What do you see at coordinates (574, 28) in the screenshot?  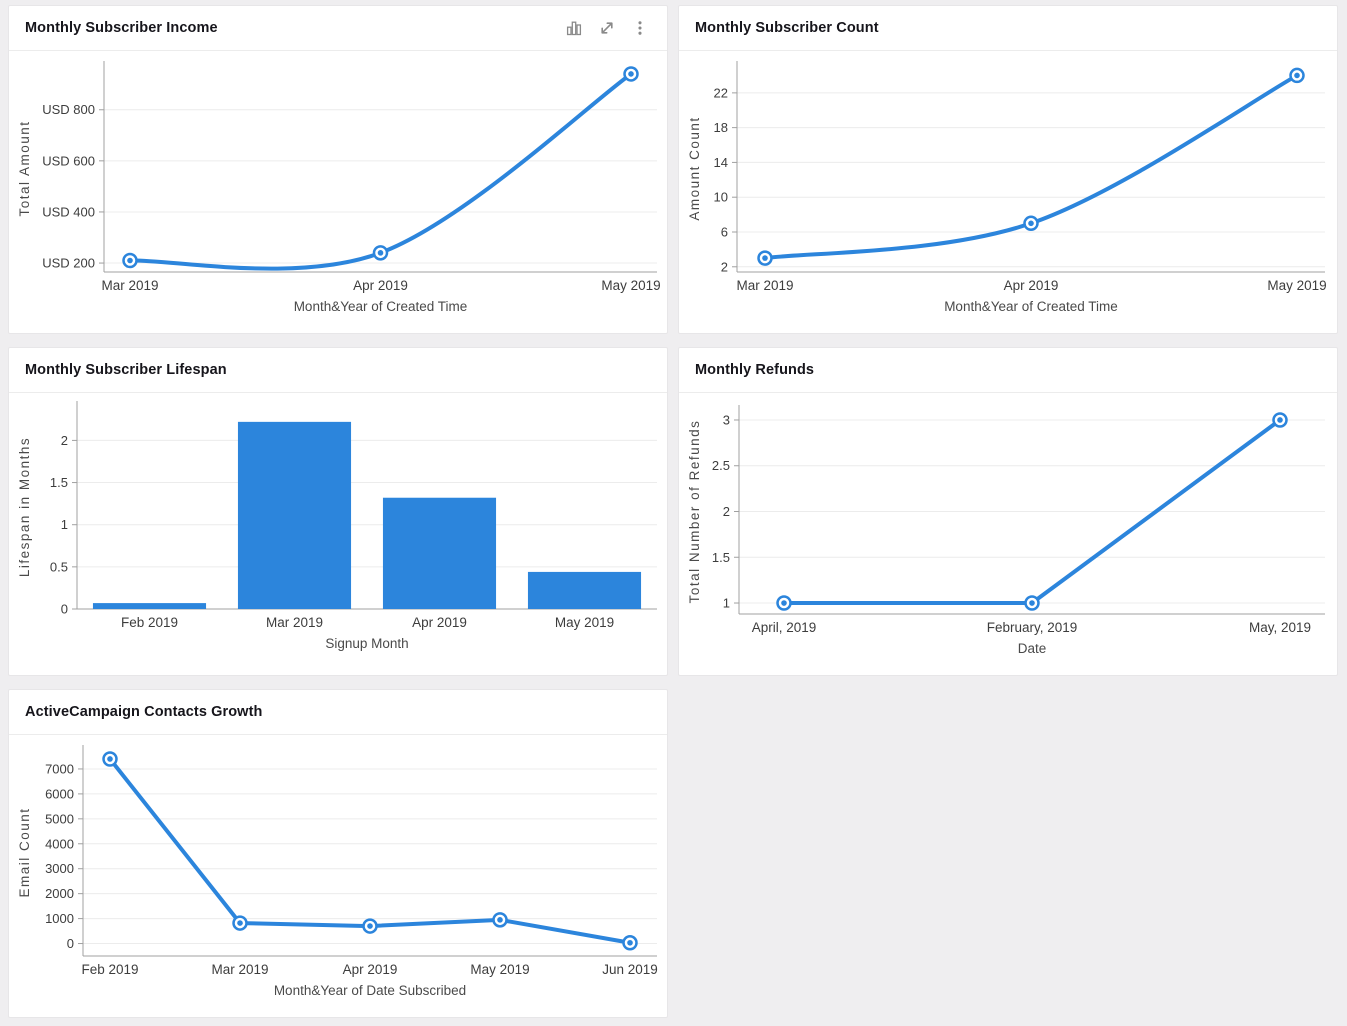 I see `column-chart-icon` at bounding box center [574, 28].